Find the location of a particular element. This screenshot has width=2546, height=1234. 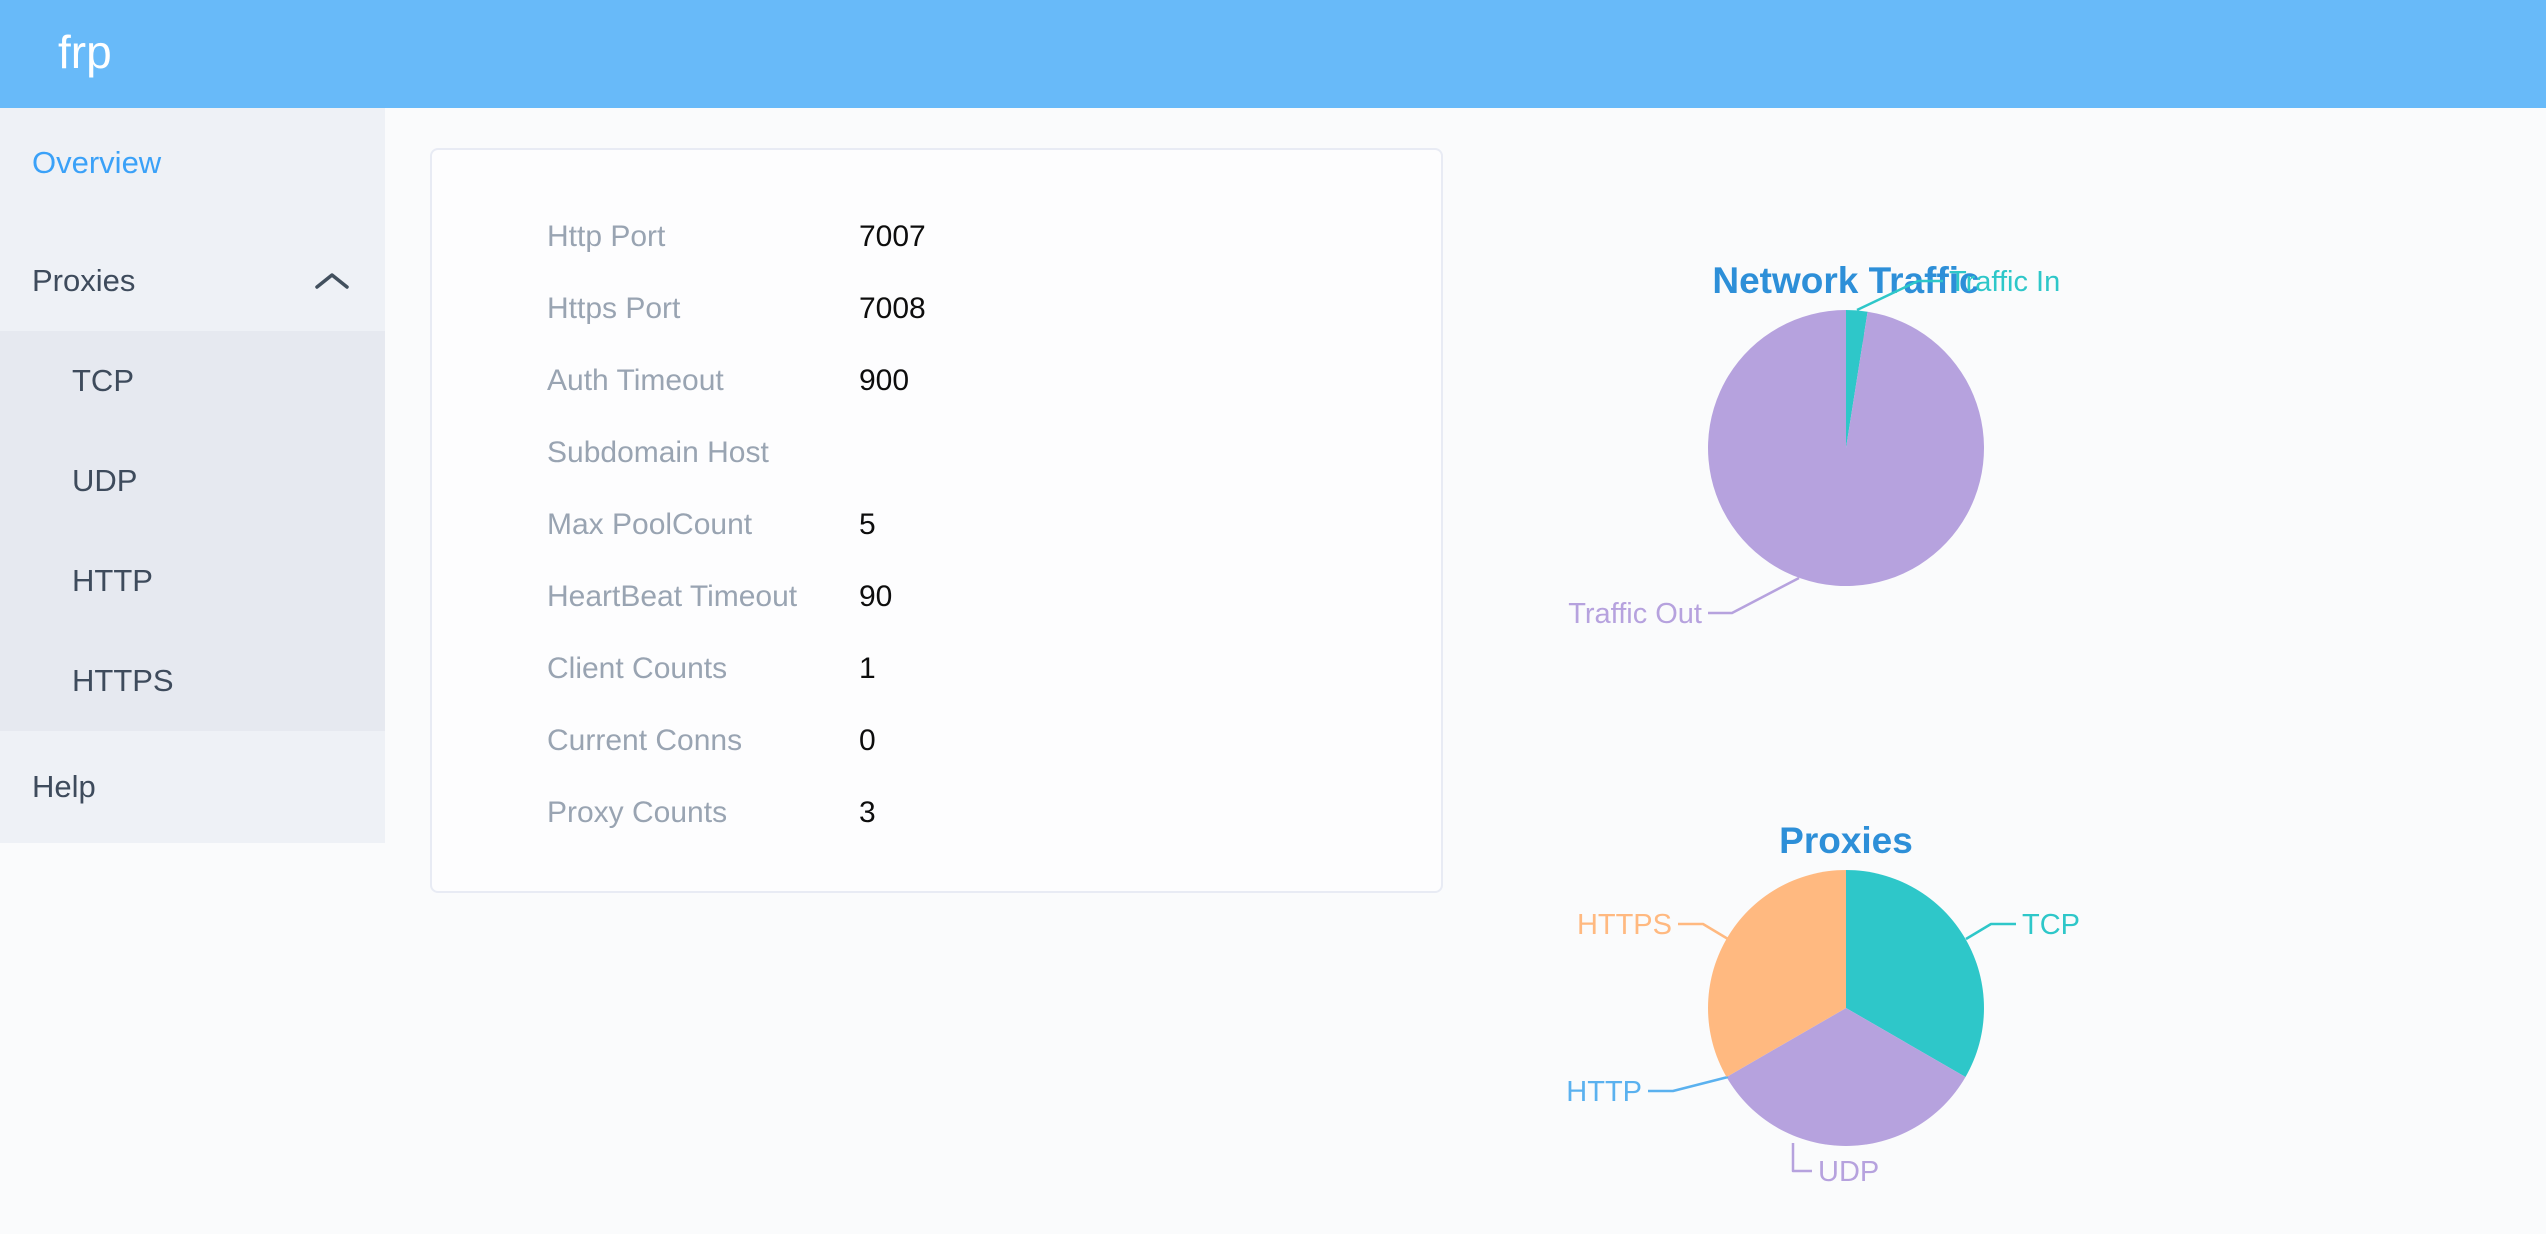

config-row-client-counts: Client Counts 1 is located at coordinates (936, 669).